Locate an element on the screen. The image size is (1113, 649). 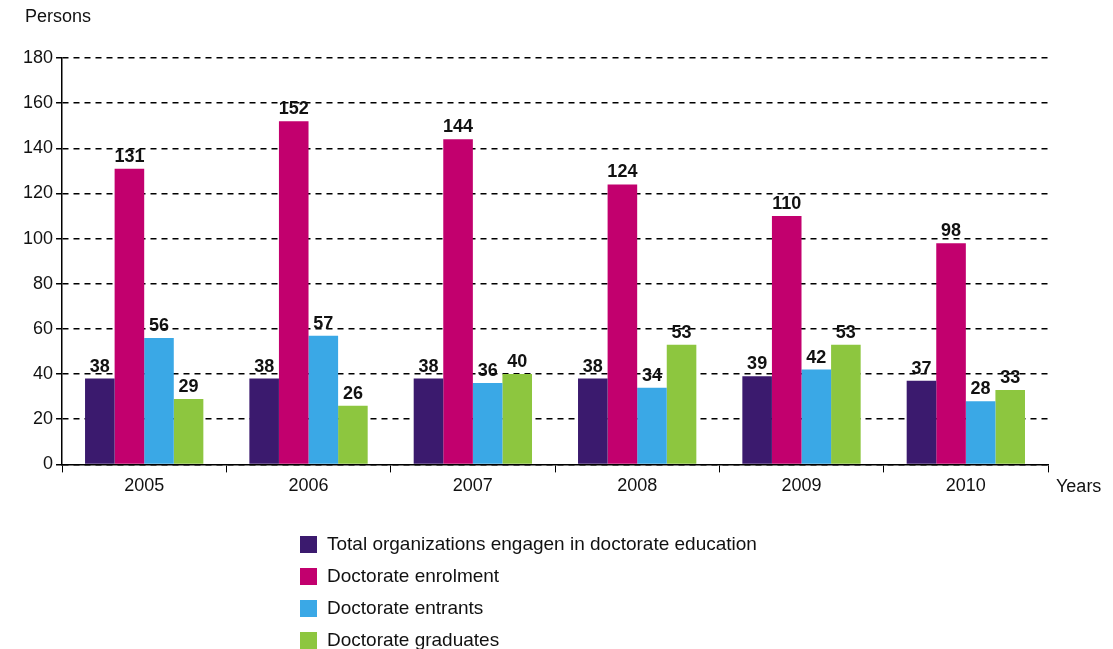
data-label: 39 is located at coordinates (757, 363).